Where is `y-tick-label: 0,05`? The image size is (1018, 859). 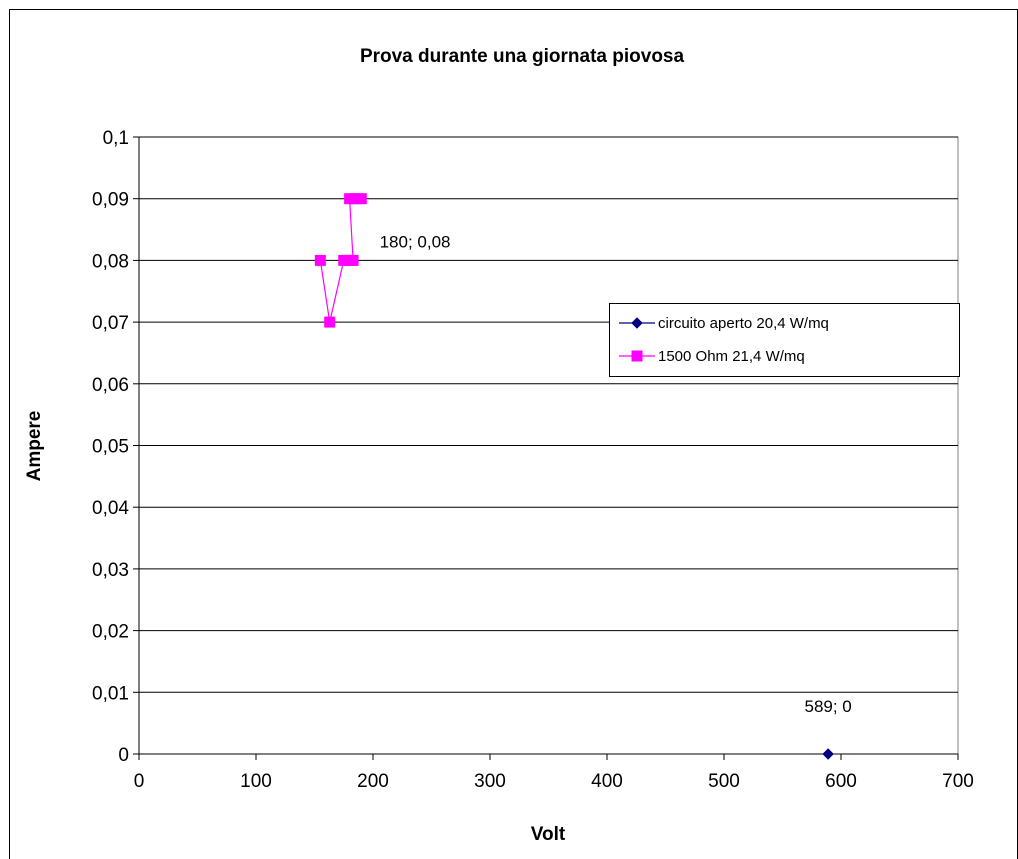 y-tick-label: 0,05 is located at coordinates (110, 447).